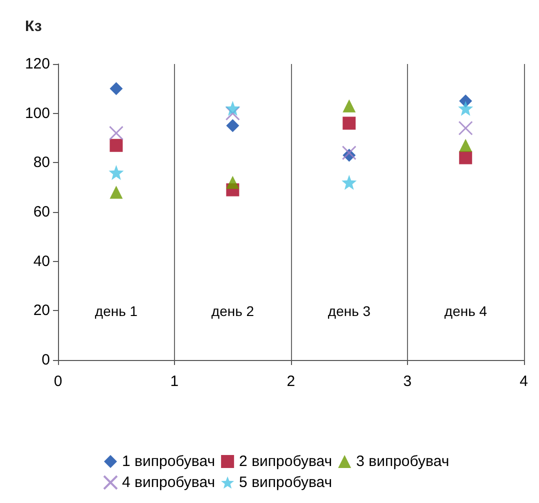  Describe the element at coordinates (524, 381) in the screenshot. I see `x-tick-label: 4` at that location.